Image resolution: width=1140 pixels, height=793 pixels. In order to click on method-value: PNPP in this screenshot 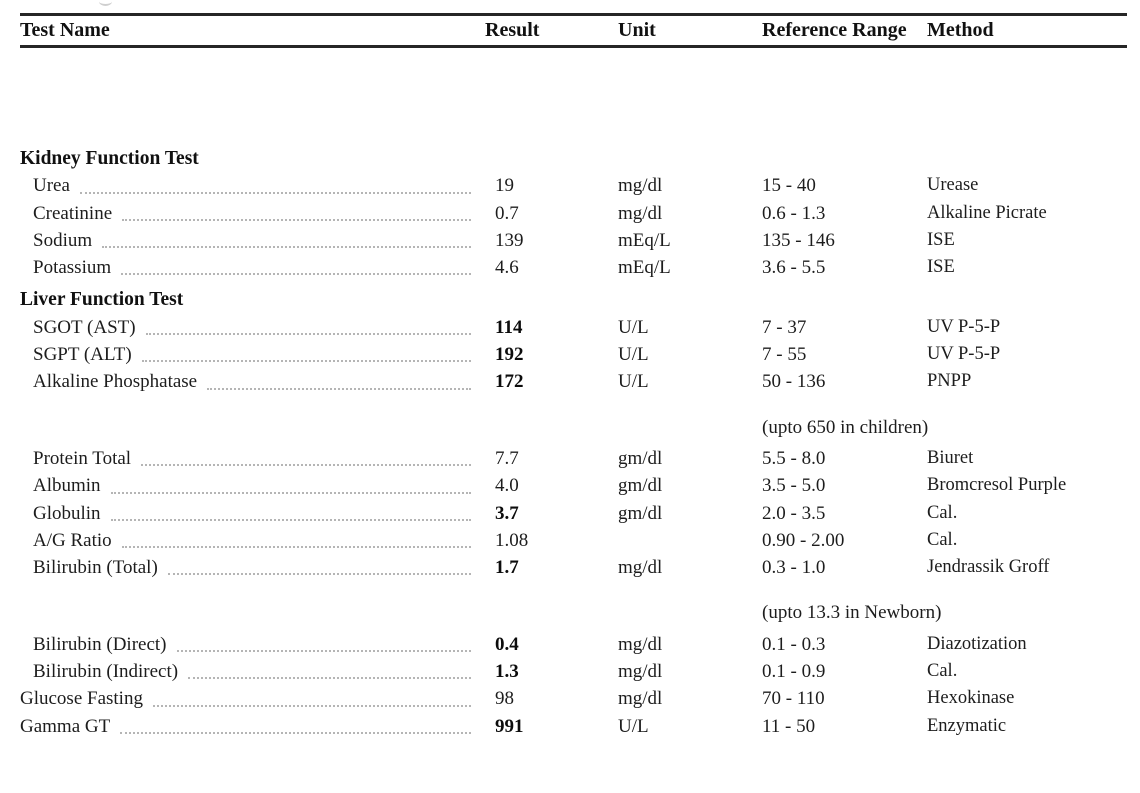, I will do `click(949, 381)`.